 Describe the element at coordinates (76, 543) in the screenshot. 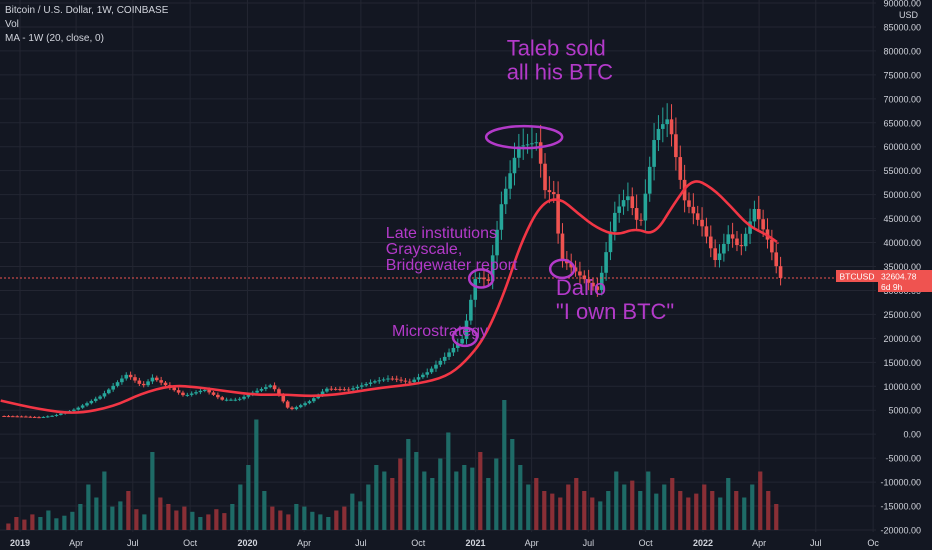

I see `time-axis-label: Apr` at that location.